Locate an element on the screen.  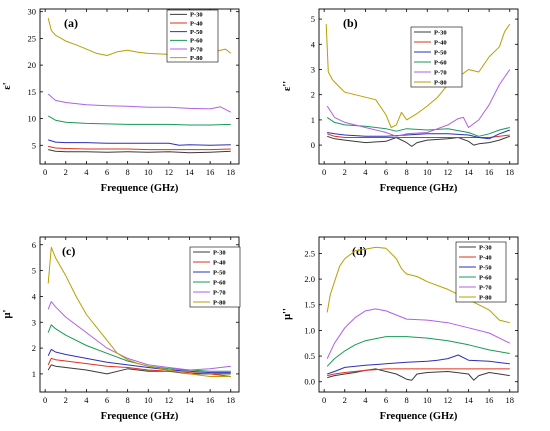
y-tick-label: 0.0 is located at coordinates (309, 382).